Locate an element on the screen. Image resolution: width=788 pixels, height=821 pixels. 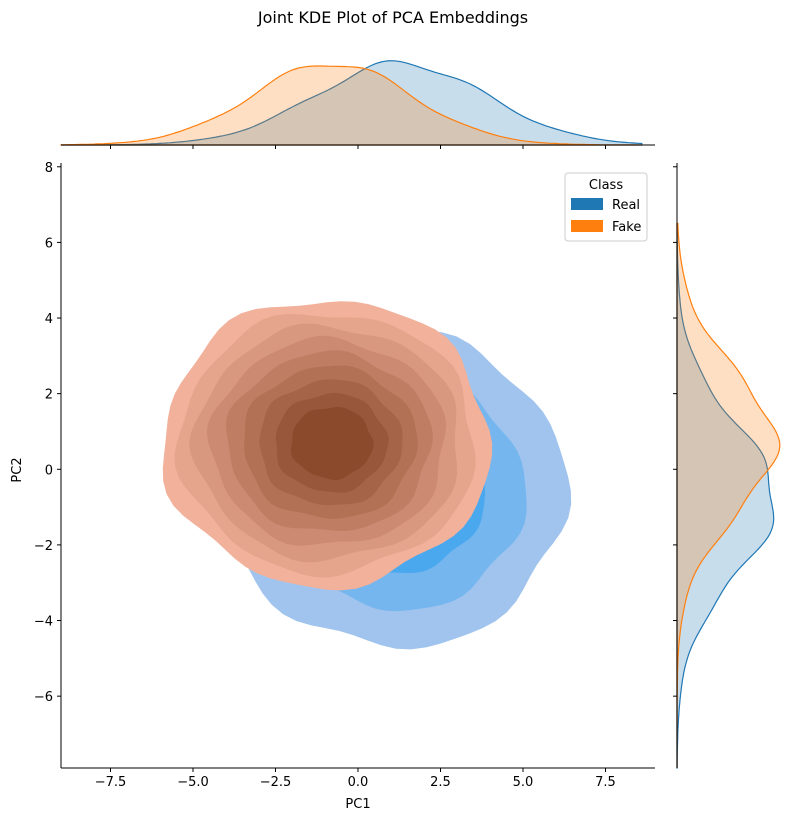
y-tick-label: −2 is located at coordinates (43, 546).